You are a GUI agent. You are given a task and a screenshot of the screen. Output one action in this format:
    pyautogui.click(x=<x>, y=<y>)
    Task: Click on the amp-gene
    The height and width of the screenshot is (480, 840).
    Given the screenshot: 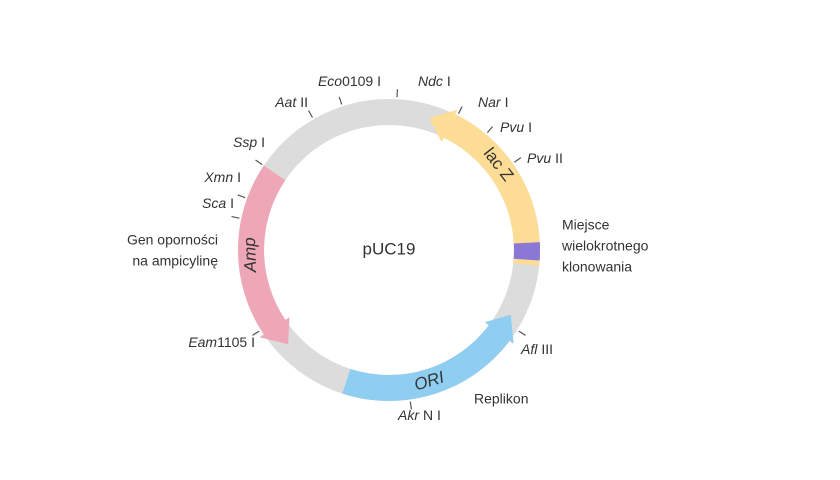 What is the action you would take?
    pyautogui.click(x=264, y=255)
    